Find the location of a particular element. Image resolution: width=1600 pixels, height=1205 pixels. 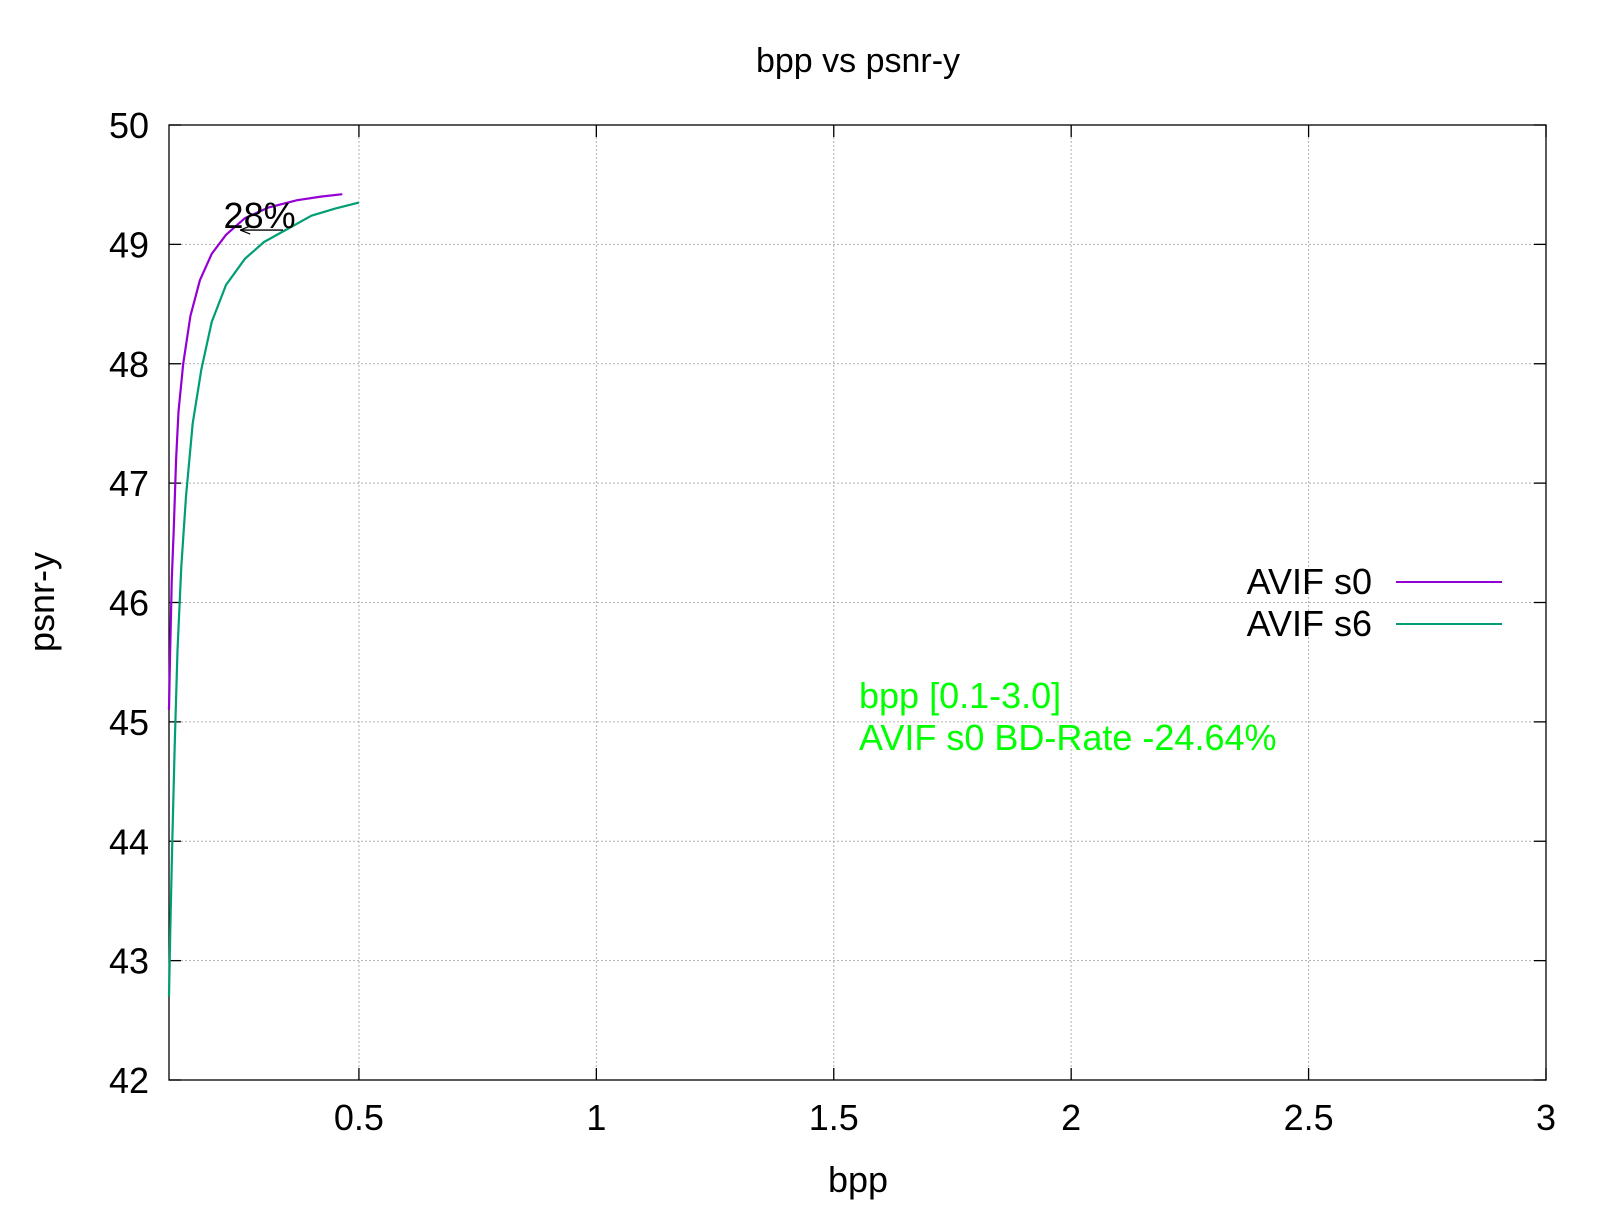

y-tick-label: 43 is located at coordinates (129, 961).